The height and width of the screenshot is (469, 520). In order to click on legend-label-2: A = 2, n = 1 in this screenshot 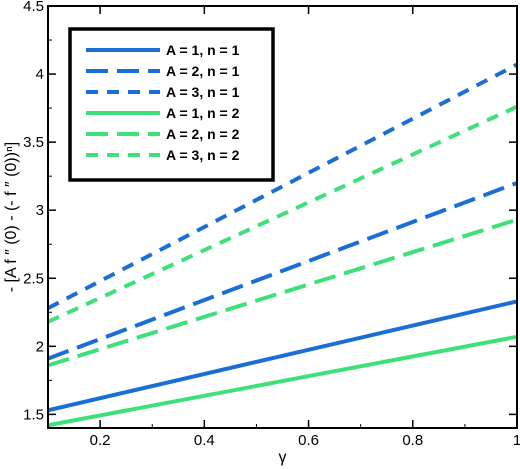, I will do `click(203, 71)`.